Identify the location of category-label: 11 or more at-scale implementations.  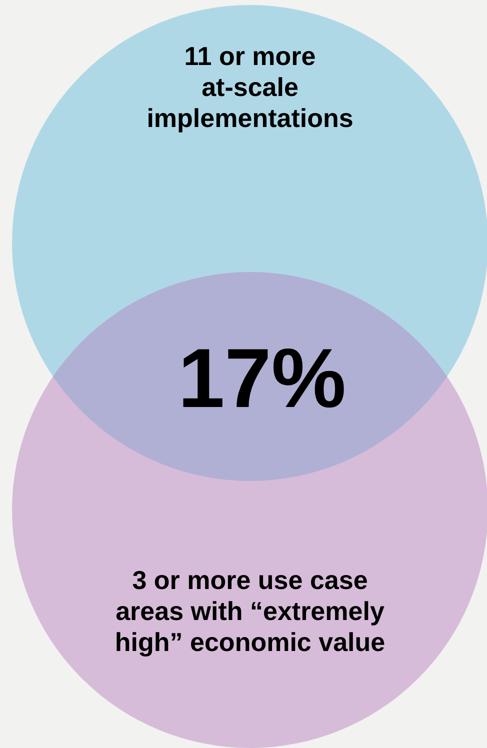
(250, 87).